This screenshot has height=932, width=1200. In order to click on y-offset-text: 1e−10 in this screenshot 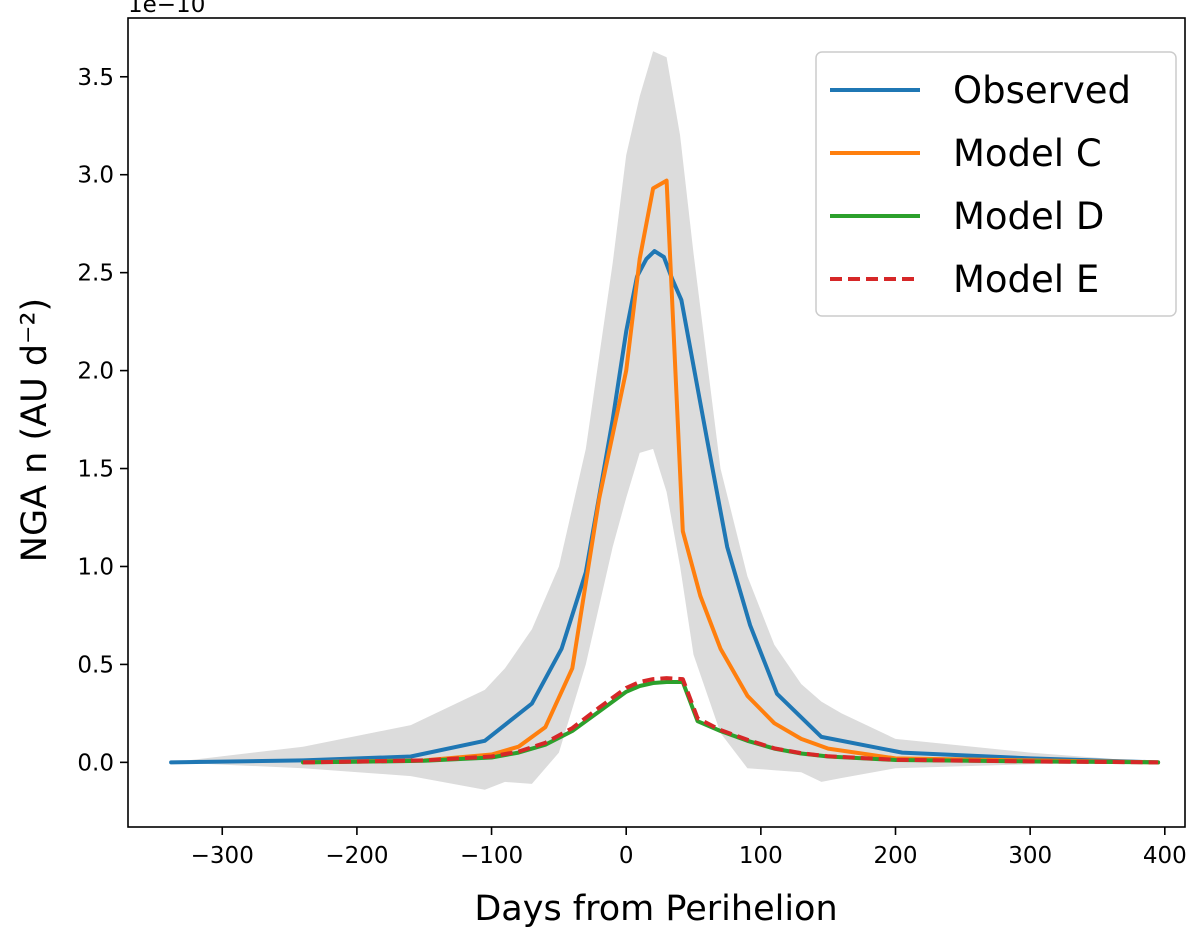, I will do `click(166, 9)`.